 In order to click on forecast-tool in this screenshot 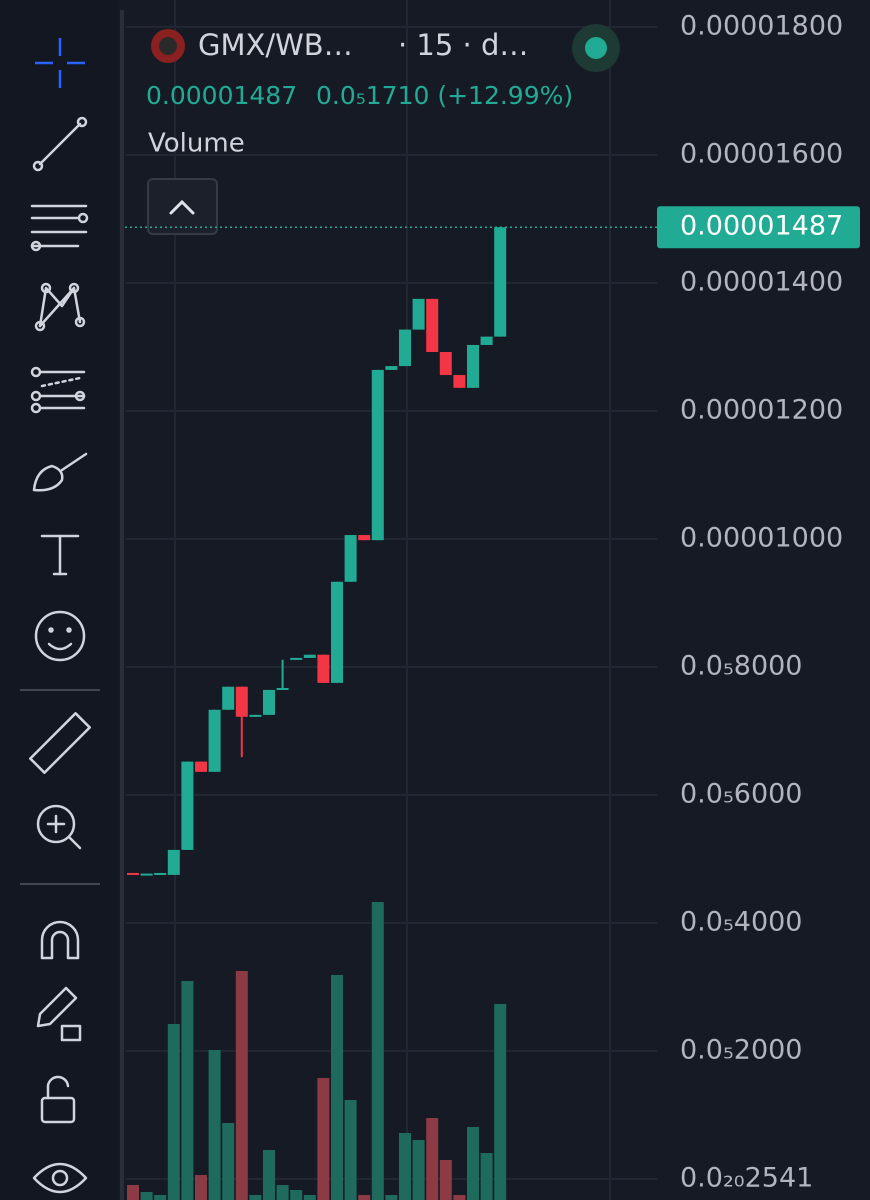, I will do `click(58, 390)`.